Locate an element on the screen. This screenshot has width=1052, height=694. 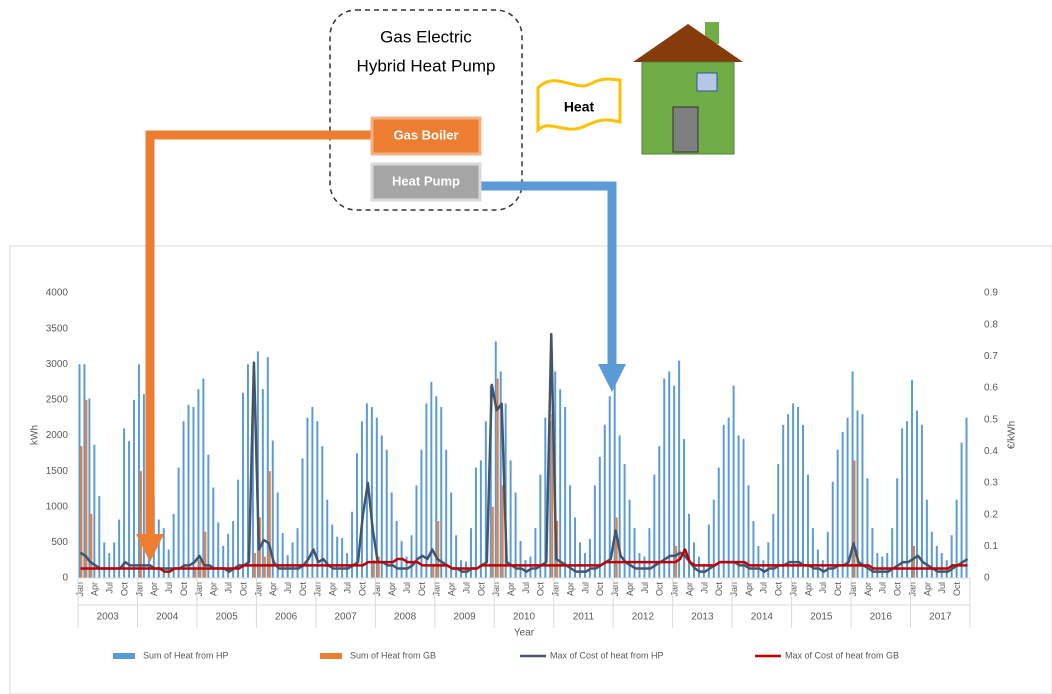
y2-tick-label: 0.7 is located at coordinates (991, 356).